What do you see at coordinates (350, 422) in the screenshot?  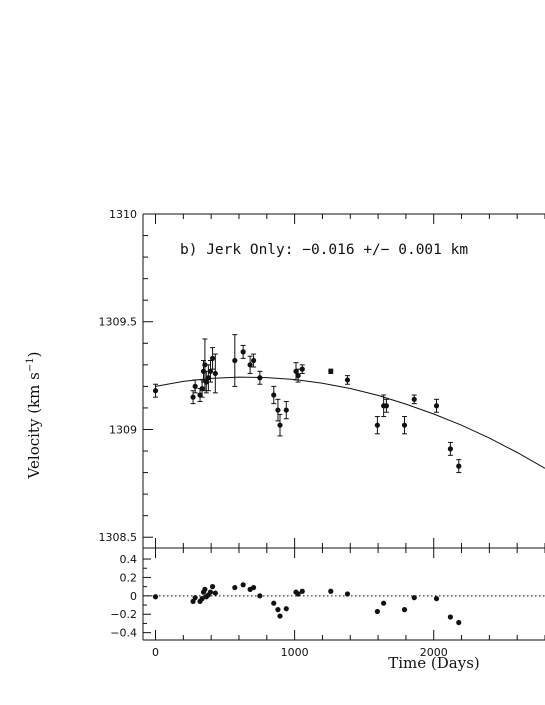 I see `jerk-fit-curve` at bounding box center [350, 422].